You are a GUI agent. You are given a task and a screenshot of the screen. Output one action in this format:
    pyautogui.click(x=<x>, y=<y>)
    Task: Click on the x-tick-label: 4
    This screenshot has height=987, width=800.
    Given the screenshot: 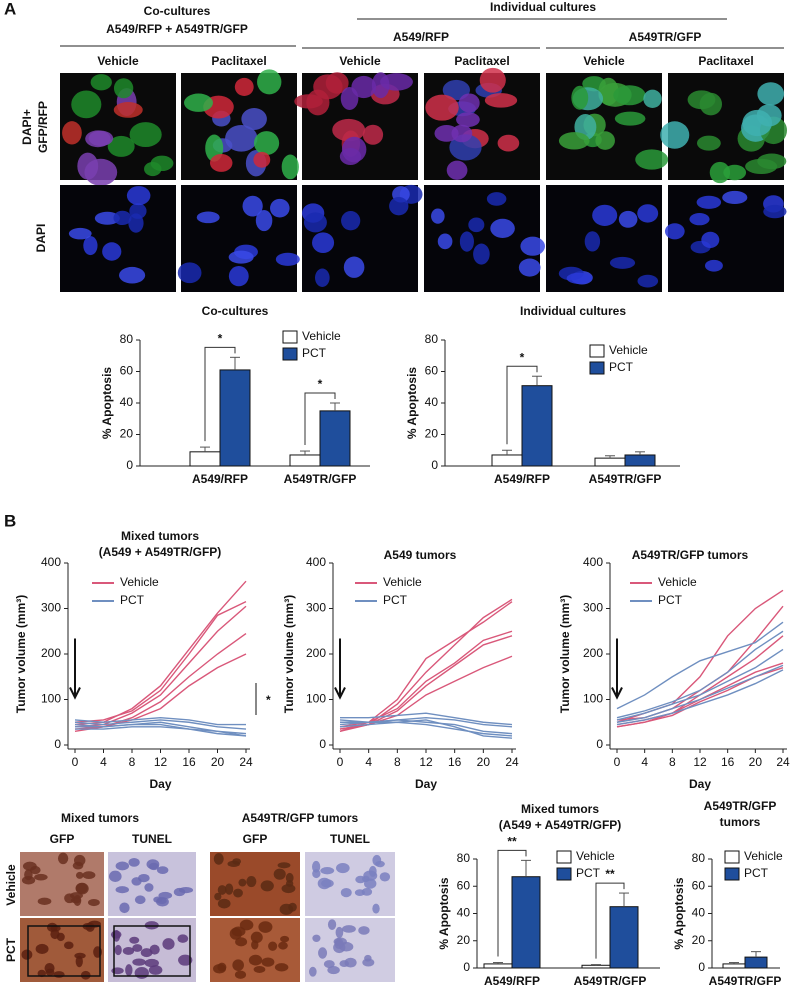 What is the action you would take?
    pyautogui.click(x=103, y=762)
    